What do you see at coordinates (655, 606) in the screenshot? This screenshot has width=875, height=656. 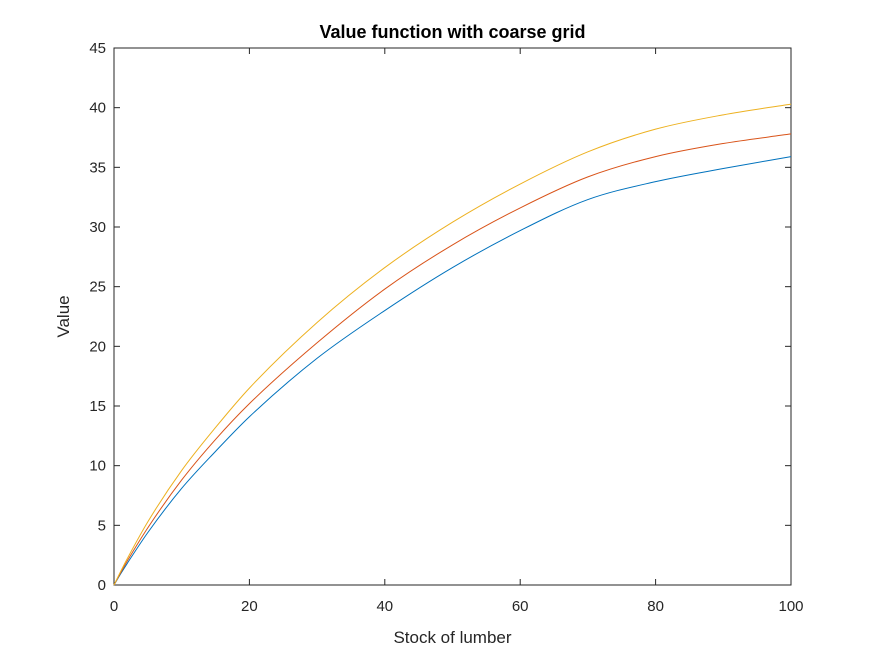 I see `x-tick-label: 80` at bounding box center [655, 606].